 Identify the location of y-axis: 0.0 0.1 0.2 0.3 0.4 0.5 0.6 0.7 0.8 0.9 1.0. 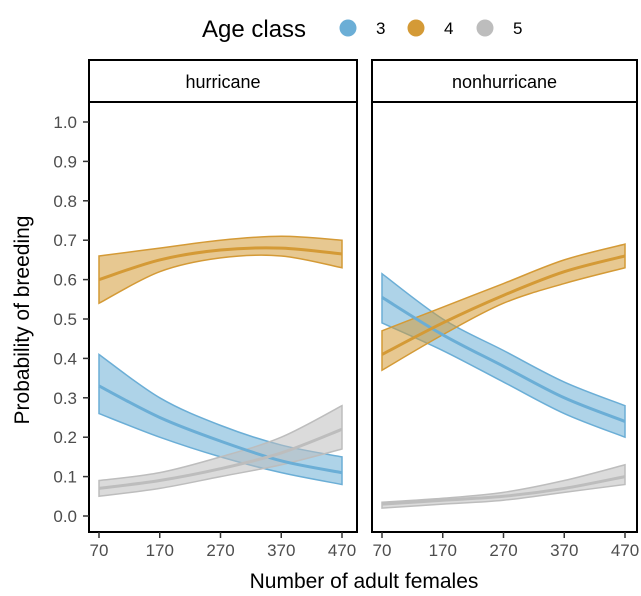
(71, 319).